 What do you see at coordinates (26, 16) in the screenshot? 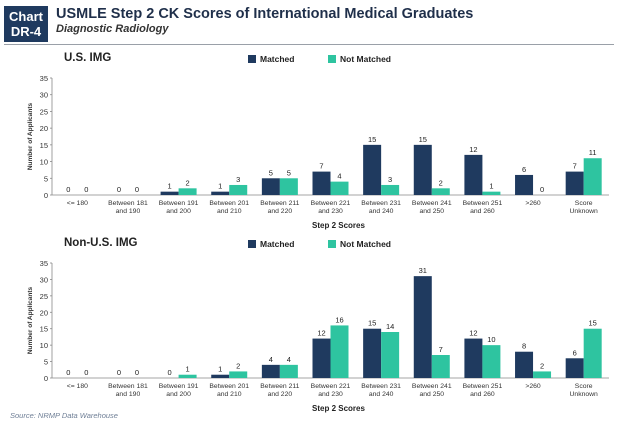
I see `badge-line-1: Chart` at bounding box center [26, 16].